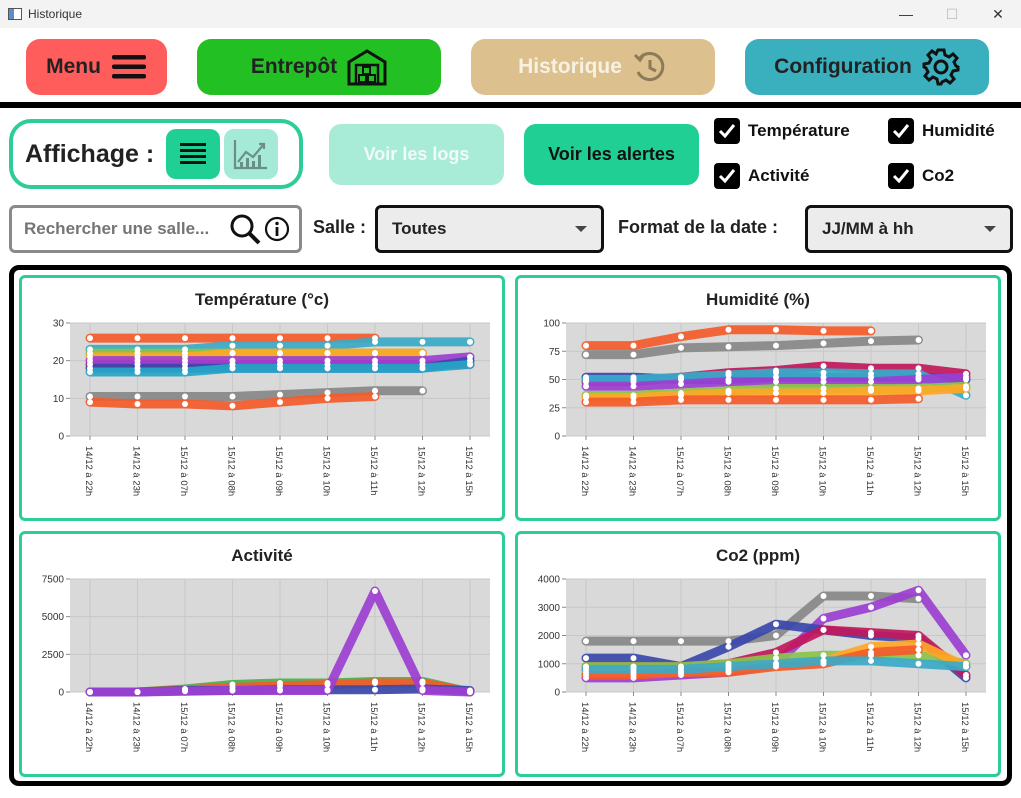 This screenshot has width=1021, height=798. What do you see at coordinates (59, 399) in the screenshot?
I see `y-tick-label: 10` at bounding box center [59, 399].